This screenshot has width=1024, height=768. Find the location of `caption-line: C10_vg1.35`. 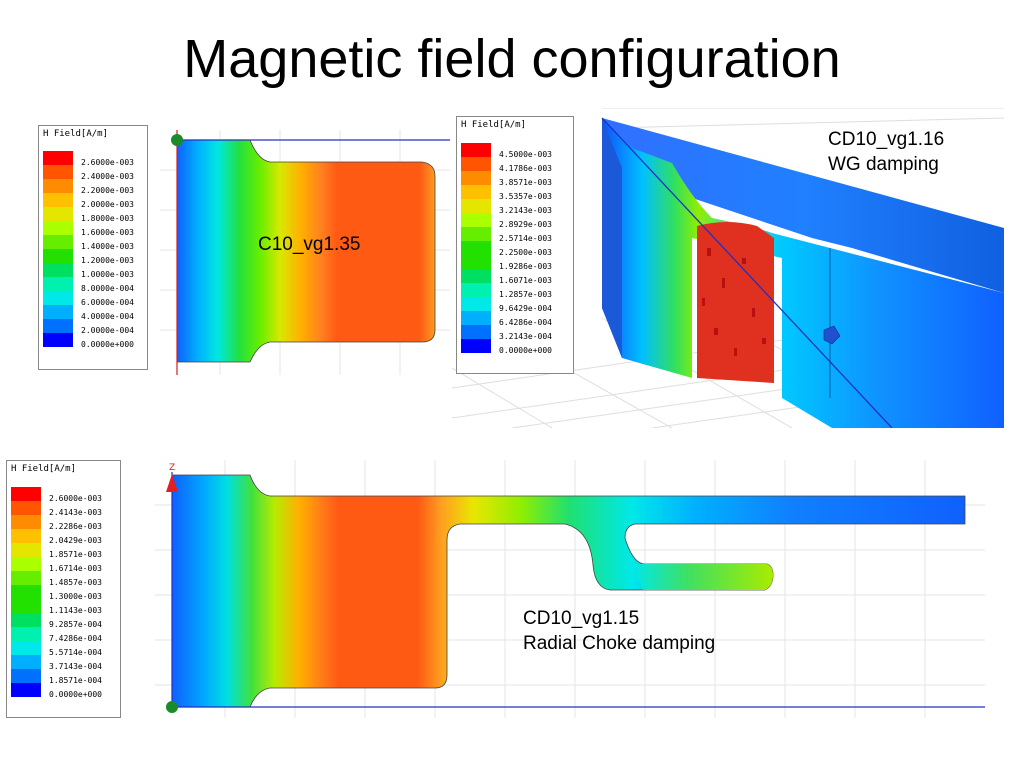

caption-line: C10_vg1.35 is located at coordinates (309, 244).